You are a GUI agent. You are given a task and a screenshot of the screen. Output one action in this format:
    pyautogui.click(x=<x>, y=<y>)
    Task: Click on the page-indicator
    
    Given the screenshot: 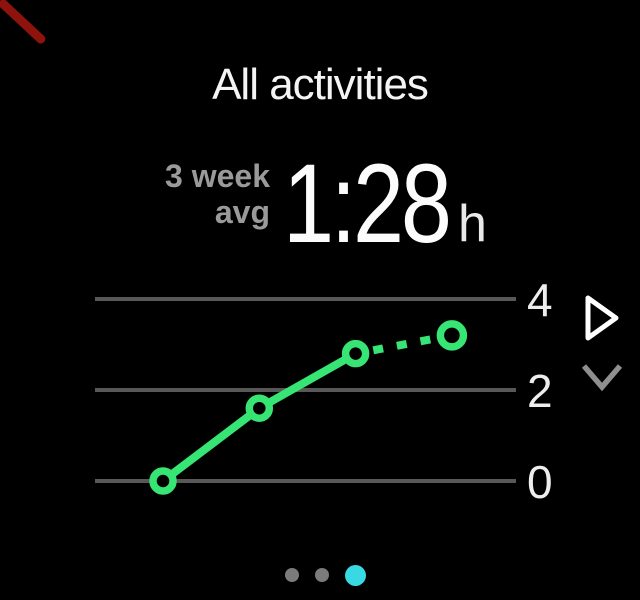 What is the action you would take?
    pyautogui.click(x=322, y=575)
    